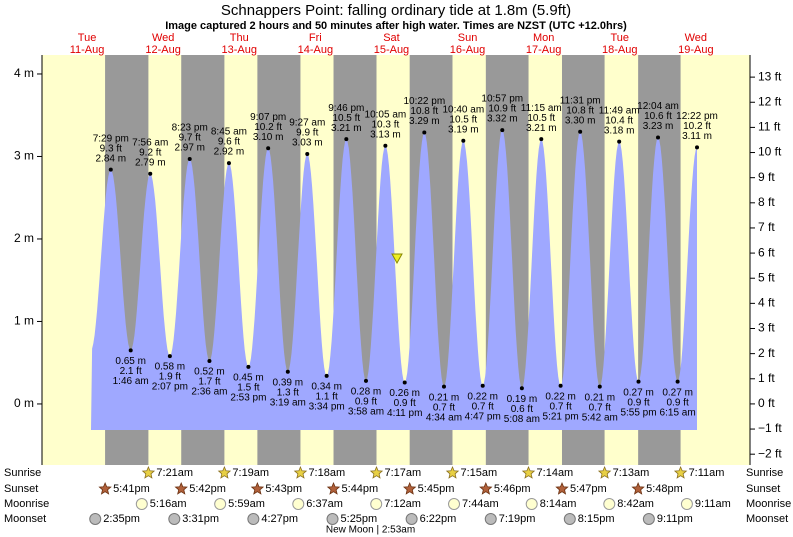 This screenshot has width=793, height=537. I want to click on y2-tick-label: 10 ft, so click(770, 152).